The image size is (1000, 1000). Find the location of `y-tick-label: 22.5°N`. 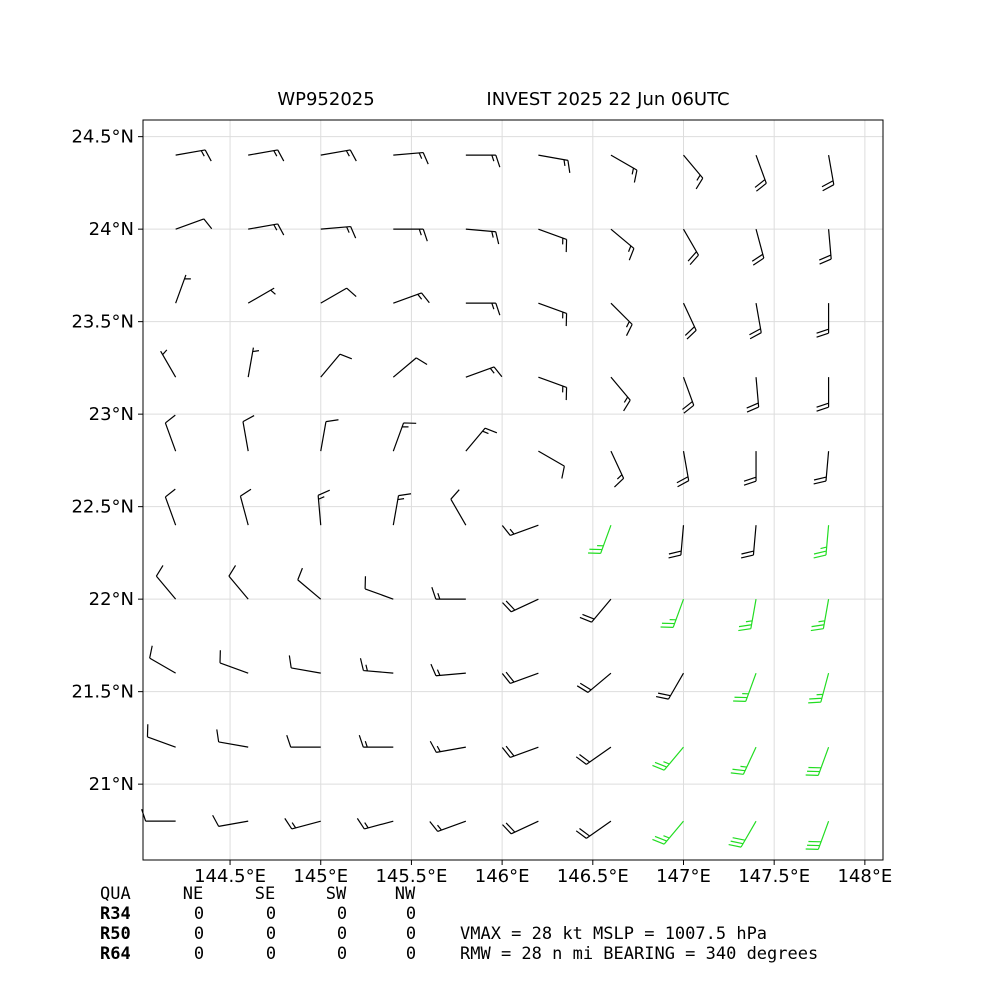

y-tick-label: 22.5°N is located at coordinates (102, 507).